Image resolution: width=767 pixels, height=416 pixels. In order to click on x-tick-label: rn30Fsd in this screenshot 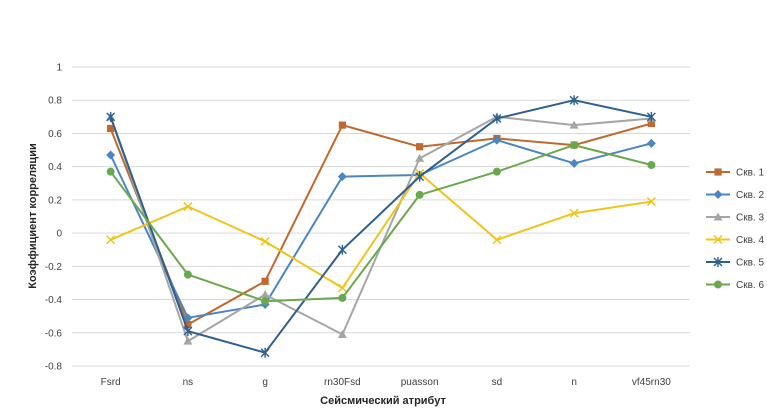, I will do `click(342, 382)`.